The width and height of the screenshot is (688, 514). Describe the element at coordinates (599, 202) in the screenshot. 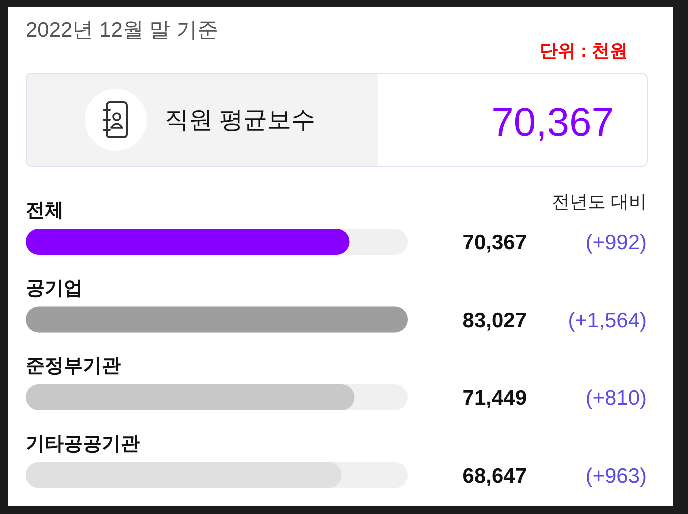

I see `text: 전년도 대비` at that location.